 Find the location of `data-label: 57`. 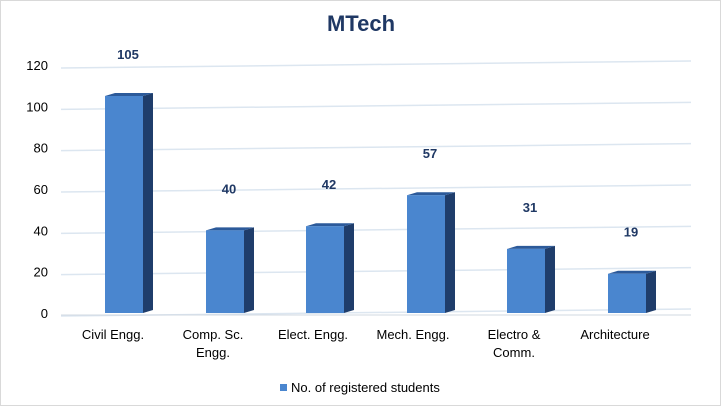

data-label: 57 is located at coordinates (430, 153).